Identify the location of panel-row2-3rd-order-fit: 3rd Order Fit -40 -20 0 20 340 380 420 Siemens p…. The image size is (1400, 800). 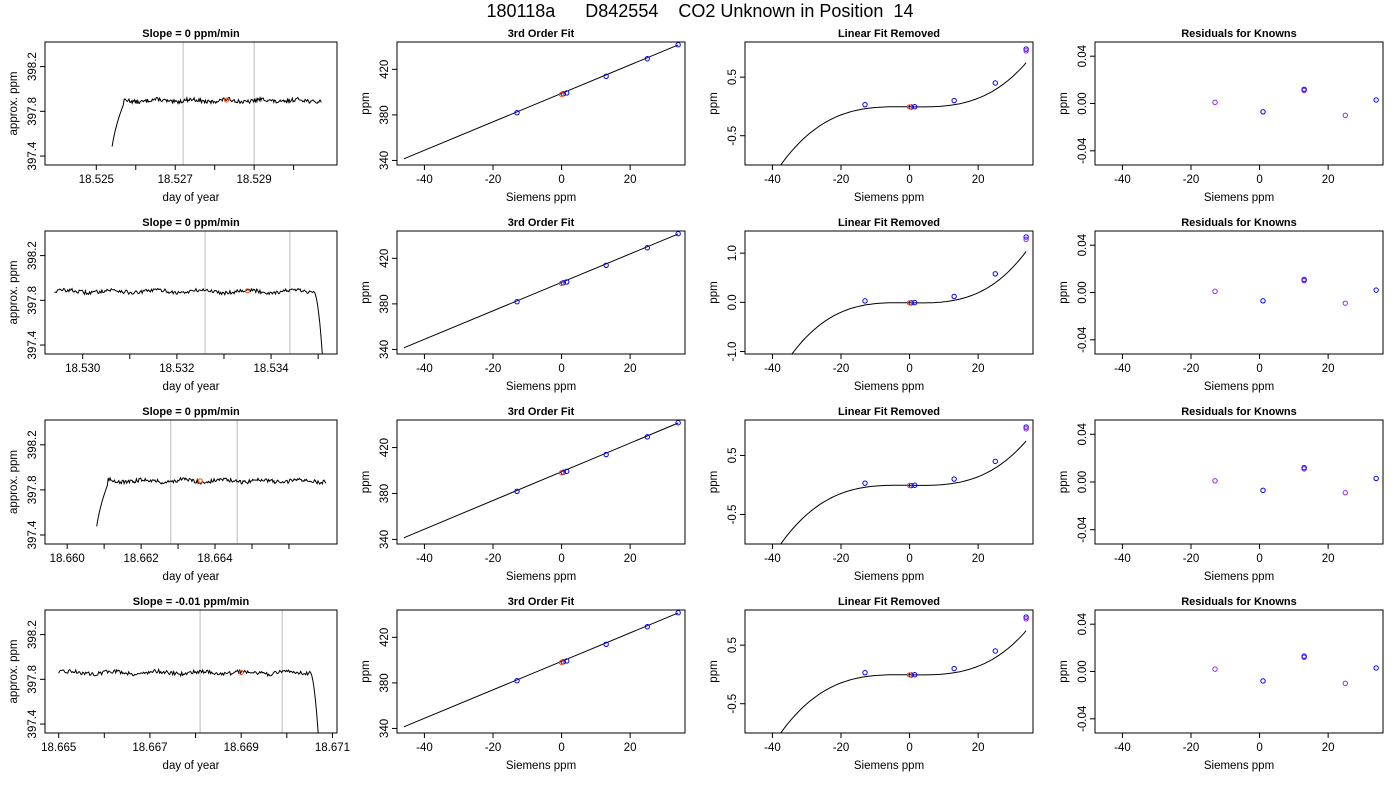
(523, 305).